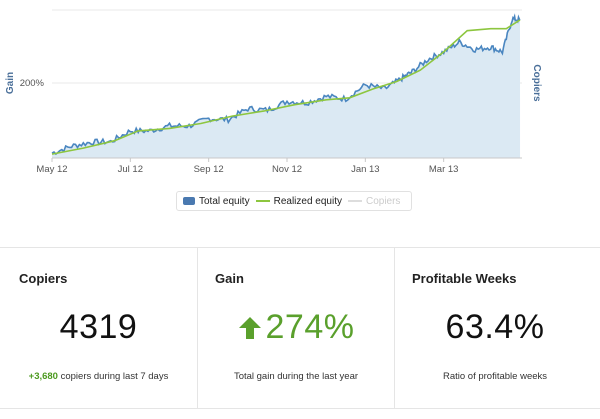  I want to click on realized-equity-swatch, so click(262, 201).